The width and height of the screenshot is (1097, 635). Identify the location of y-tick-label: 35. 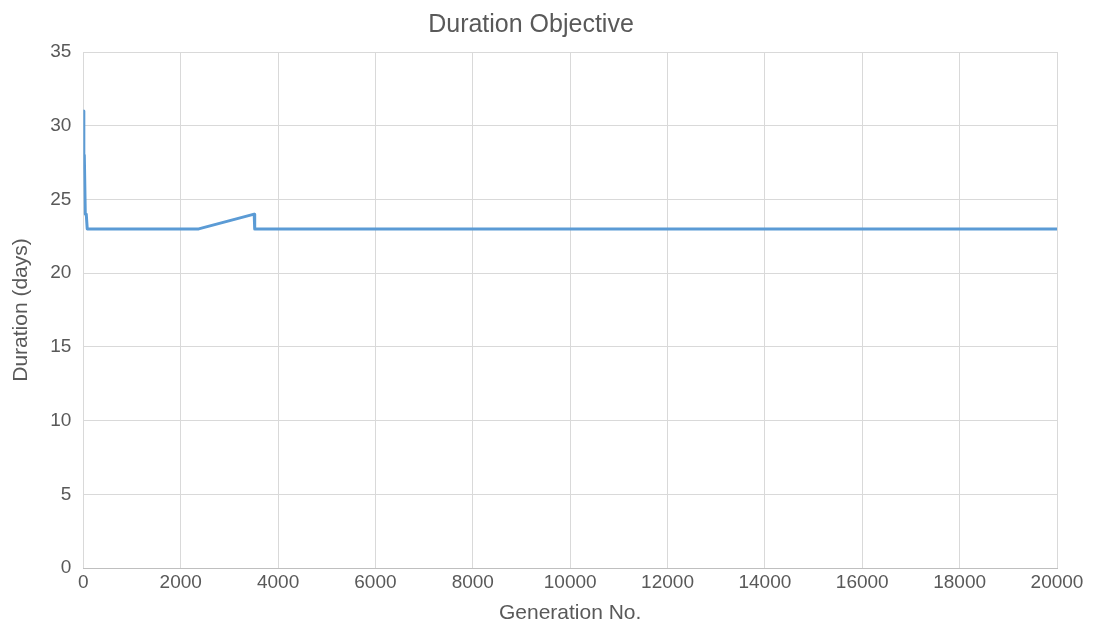
(61, 51).